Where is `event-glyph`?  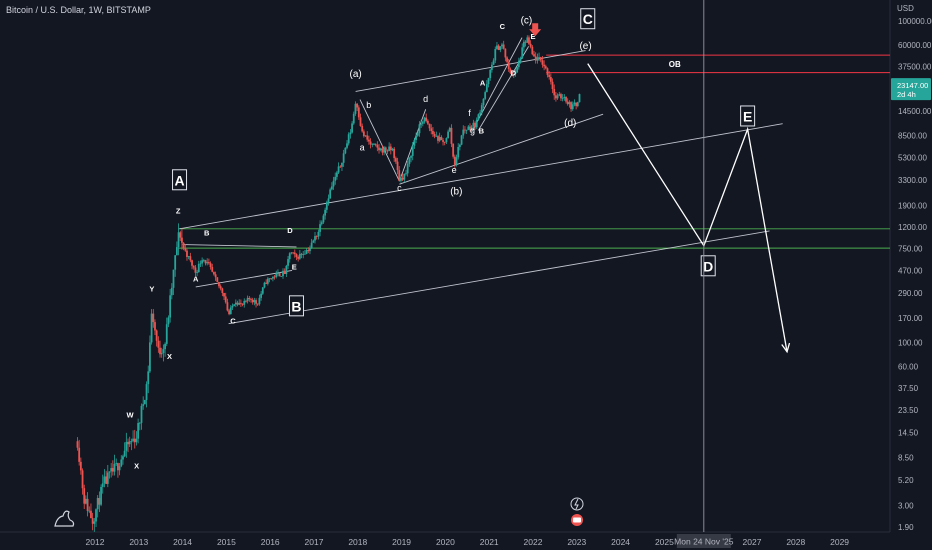 event-glyph is located at coordinates (577, 520).